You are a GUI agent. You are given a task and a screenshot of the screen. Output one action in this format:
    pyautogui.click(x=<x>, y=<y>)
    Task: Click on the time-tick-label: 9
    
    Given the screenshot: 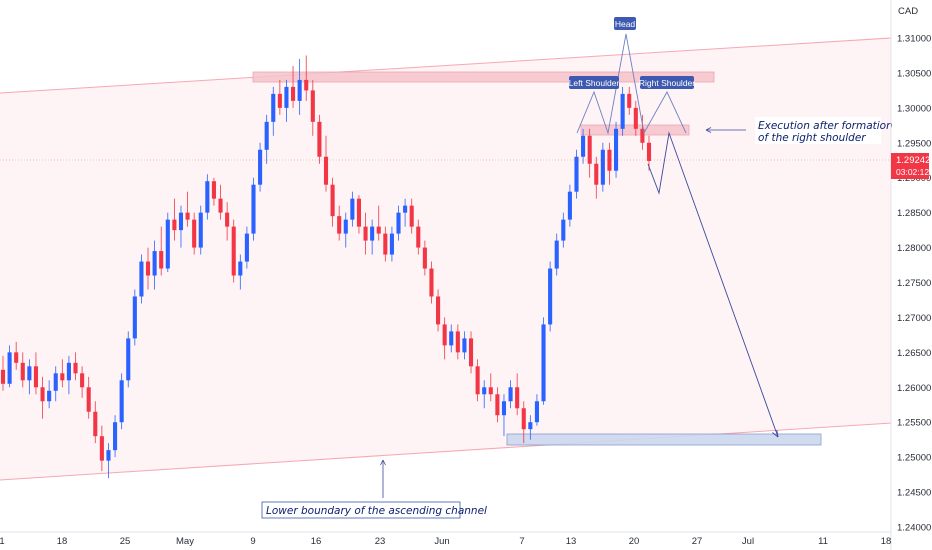 What is the action you would take?
    pyautogui.click(x=252, y=541)
    